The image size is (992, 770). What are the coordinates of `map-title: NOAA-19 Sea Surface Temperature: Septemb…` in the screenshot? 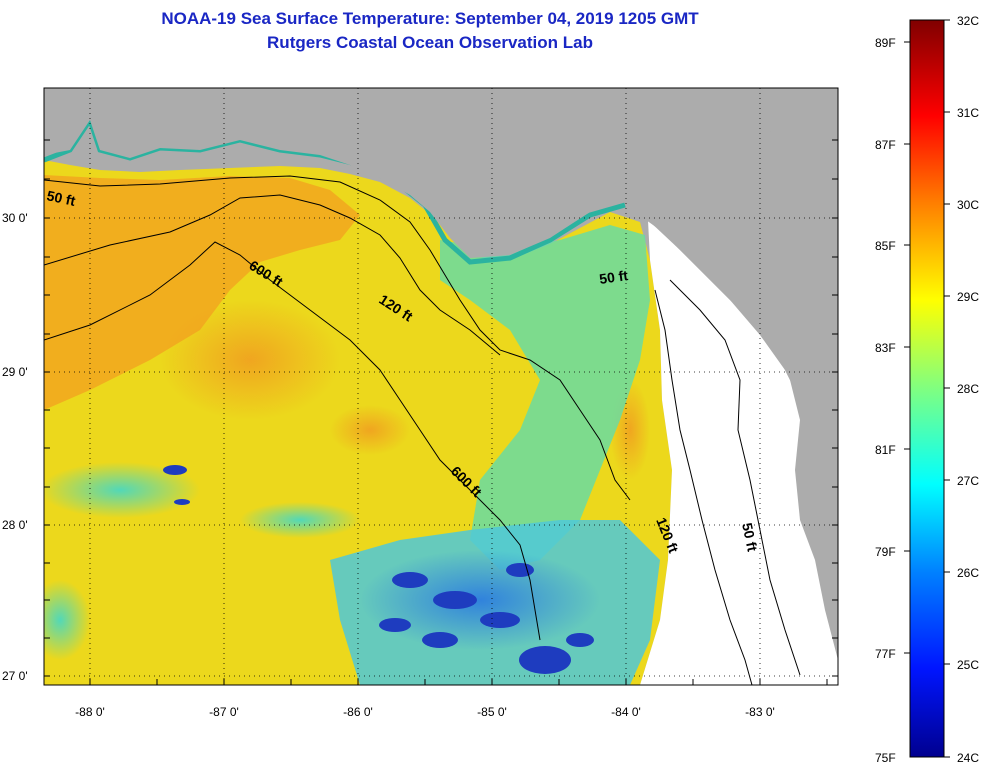 It's located at (430, 18).